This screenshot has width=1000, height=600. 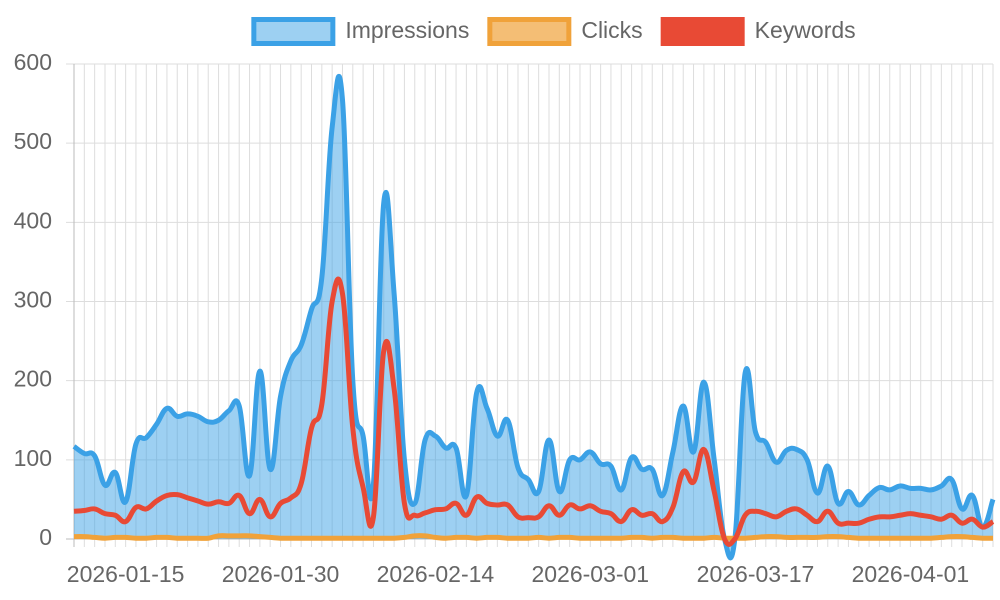 I want to click on line, so click(x=533, y=537).